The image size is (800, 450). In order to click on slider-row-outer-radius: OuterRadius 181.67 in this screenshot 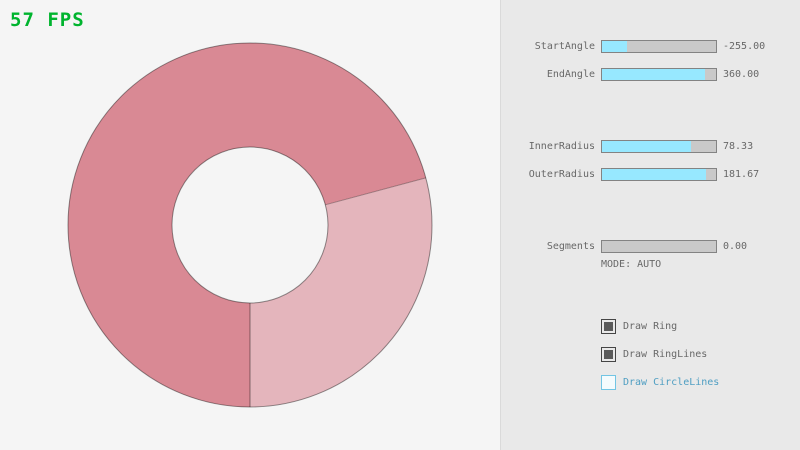, I will do `click(650, 174)`.